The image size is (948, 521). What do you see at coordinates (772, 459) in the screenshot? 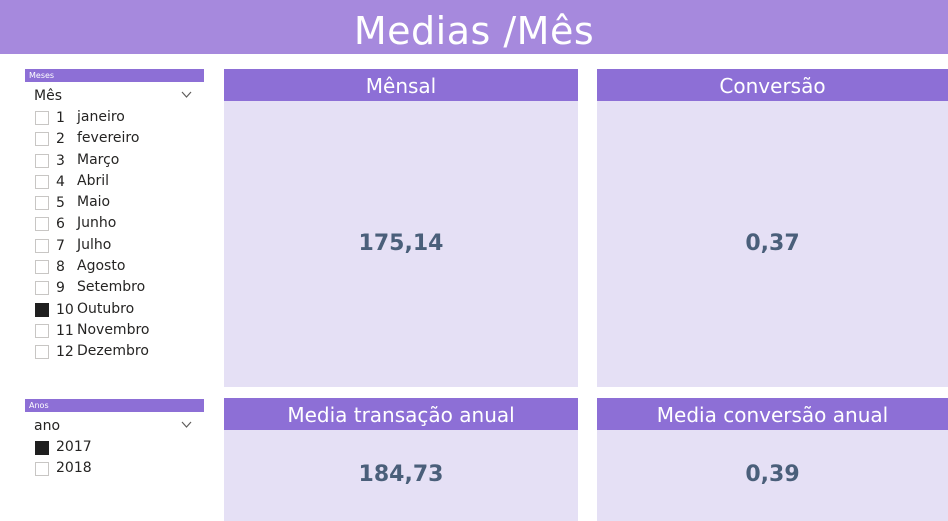
I see `card-conversao-anual: Media conversão anual 0,39` at bounding box center [772, 459].